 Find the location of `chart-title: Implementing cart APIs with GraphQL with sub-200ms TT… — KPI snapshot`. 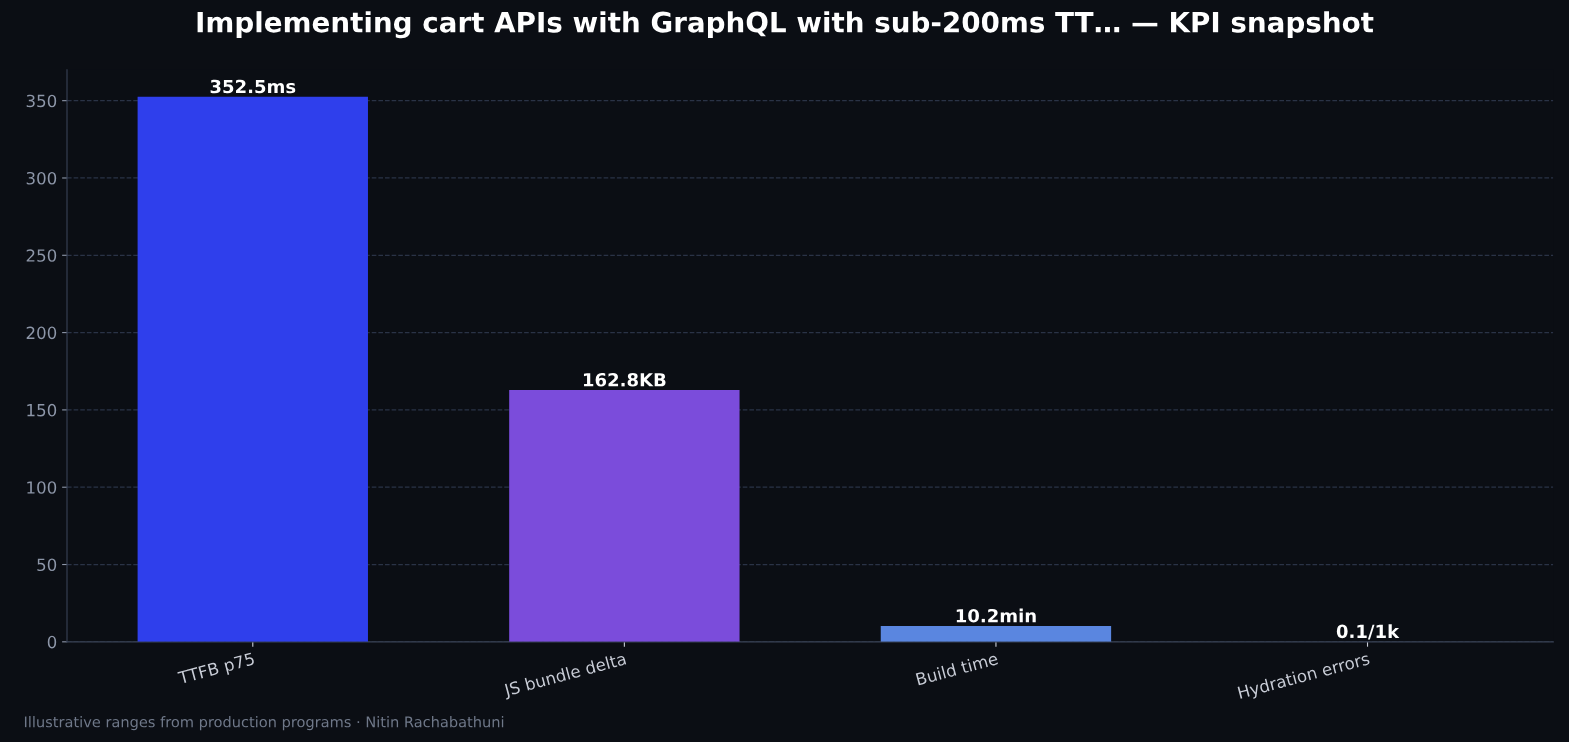

chart-title: Implementing cart APIs with GraphQL with sub-200ms TT… — KPI snapshot is located at coordinates (785, 25).